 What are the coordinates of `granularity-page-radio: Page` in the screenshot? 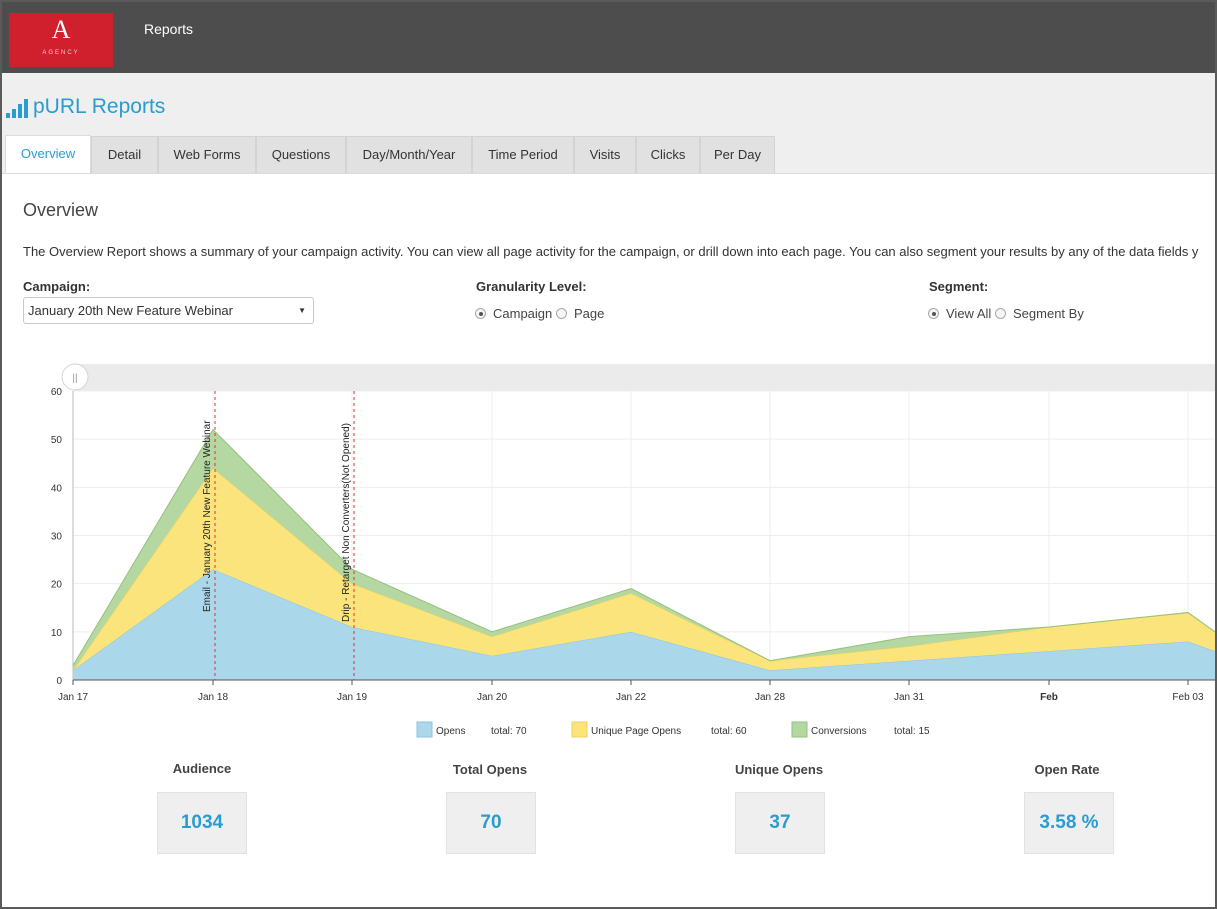 It's located at (580, 313).